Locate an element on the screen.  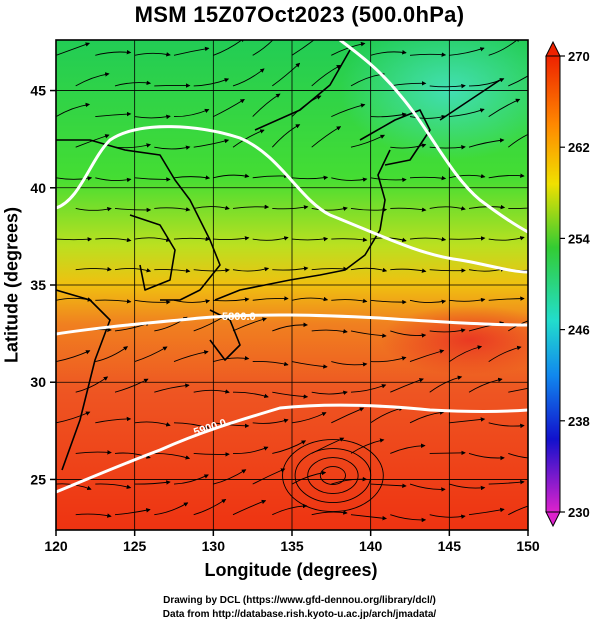
y-tick-label: 40 is located at coordinates (38, 188).